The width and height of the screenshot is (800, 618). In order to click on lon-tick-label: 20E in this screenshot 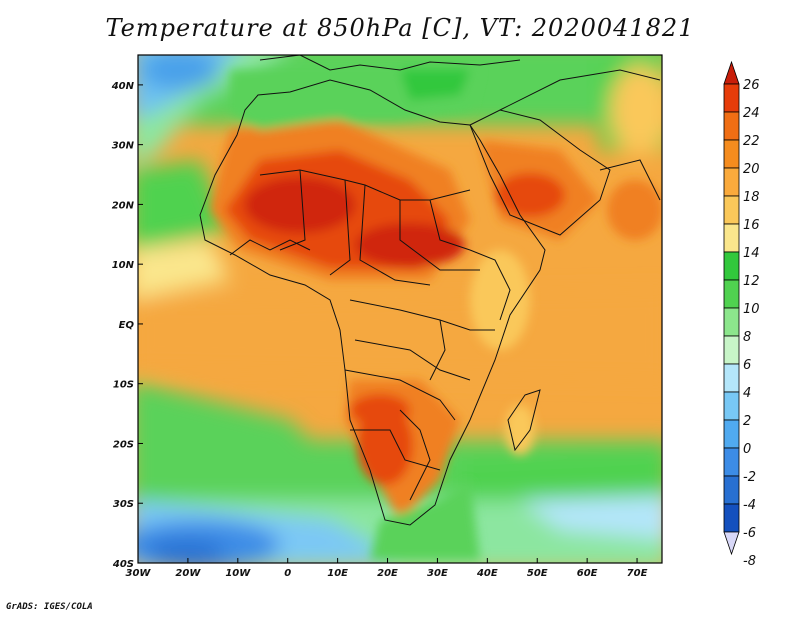, I will do `click(387, 573)`.